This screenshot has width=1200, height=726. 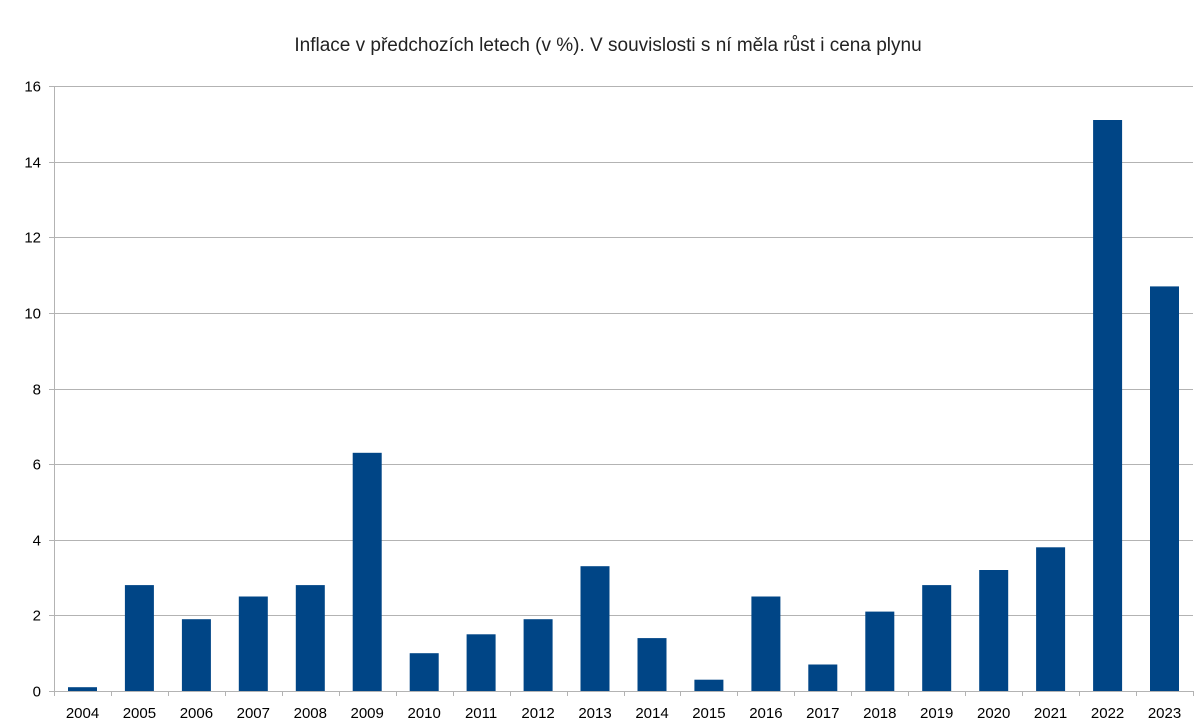 I want to click on x-tick-label: 2006, so click(x=196, y=713).